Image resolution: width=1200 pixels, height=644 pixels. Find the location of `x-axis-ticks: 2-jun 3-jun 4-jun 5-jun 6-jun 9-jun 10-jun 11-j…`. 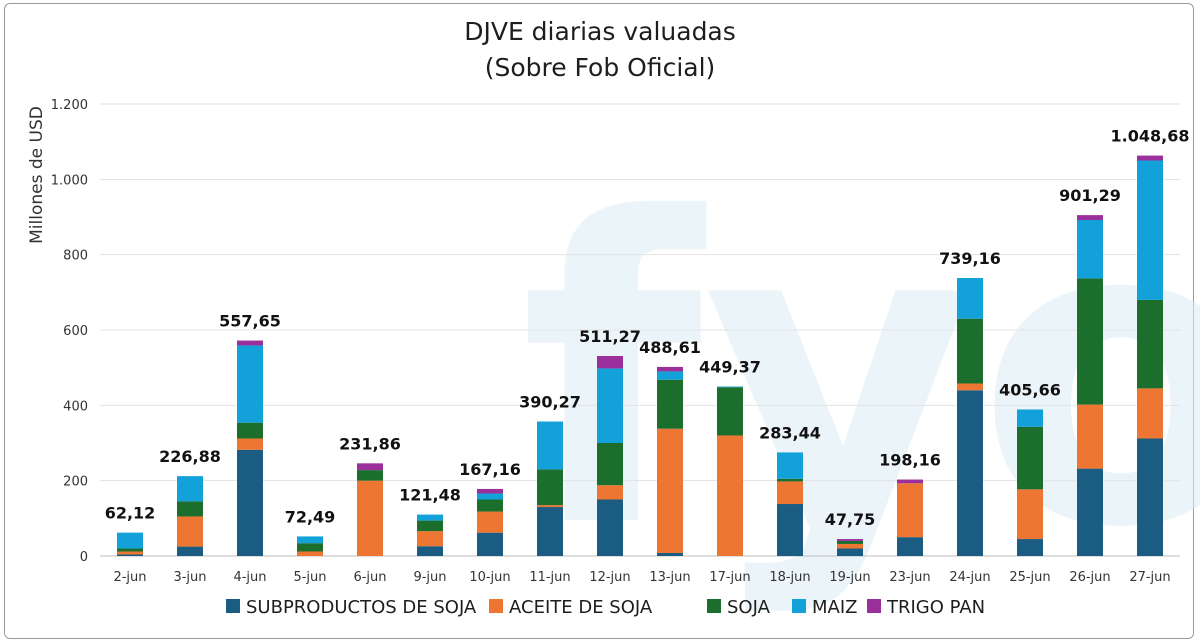

x-axis-ticks: 2-jun 3-jun 4-jun 5-jun 6-jun 9-jun 10-jun 11-j… is located at coordinates (641, 577).